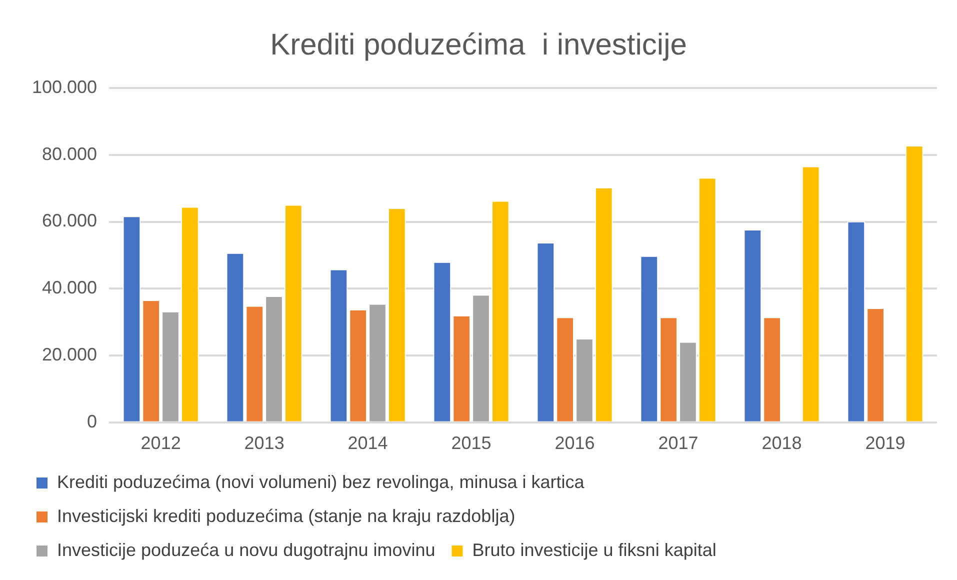 This screenshot has width=957, height=580. Describe the element at coordinates (92, 421) in the screenshot. I see `y-tick-label: 0` at that location.